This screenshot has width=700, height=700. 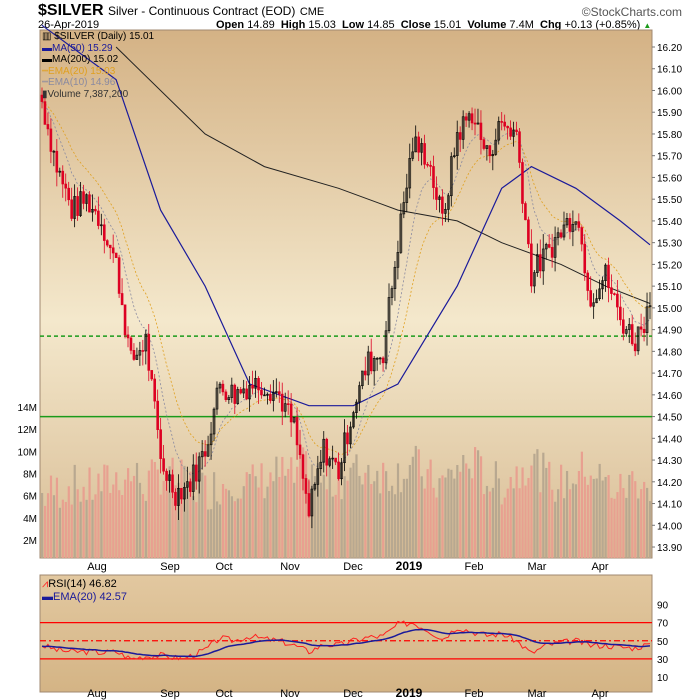 I want to click on legend-ma50: ▬MA(50) 15.29, so click(x=77, y=48).